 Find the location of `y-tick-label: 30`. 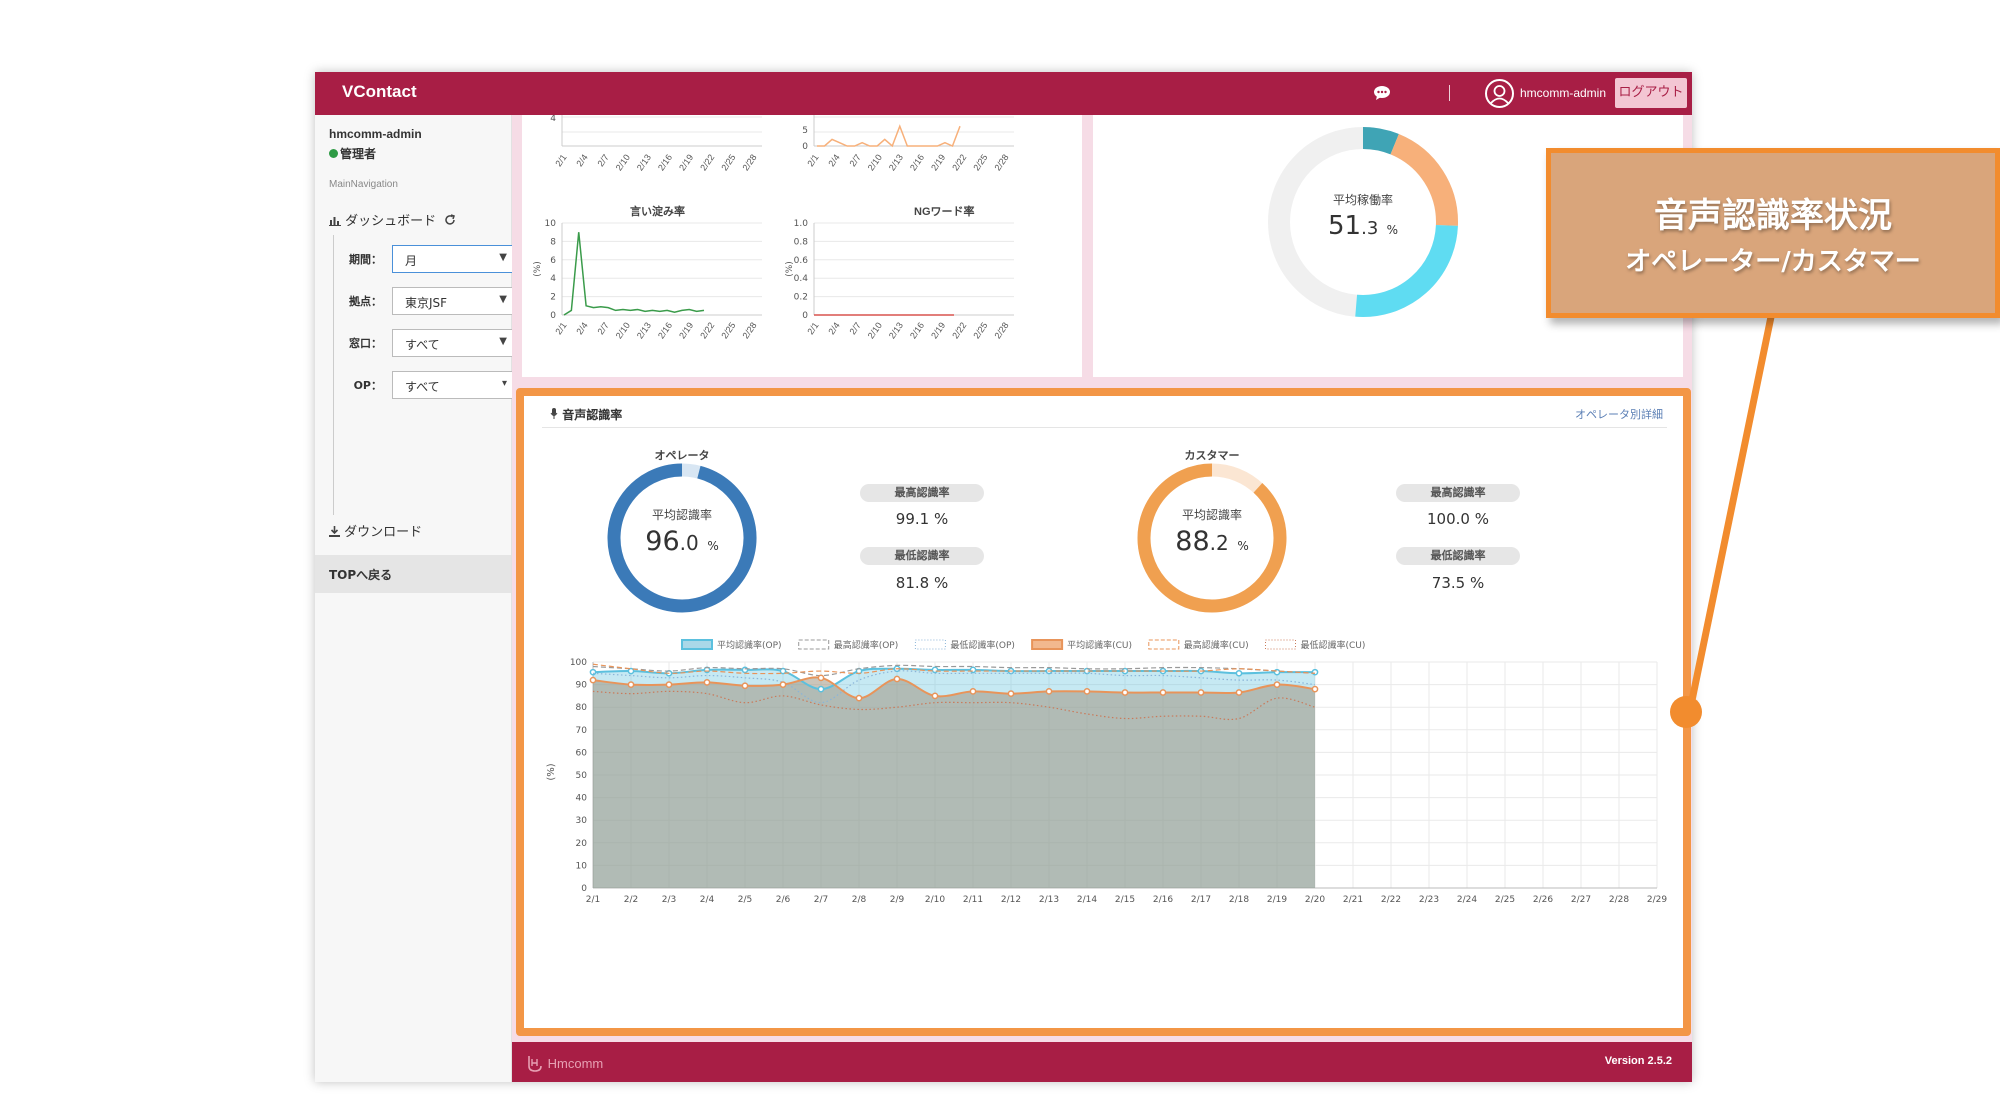

y-tick-label: 30 is located at coordinates (582, 821).